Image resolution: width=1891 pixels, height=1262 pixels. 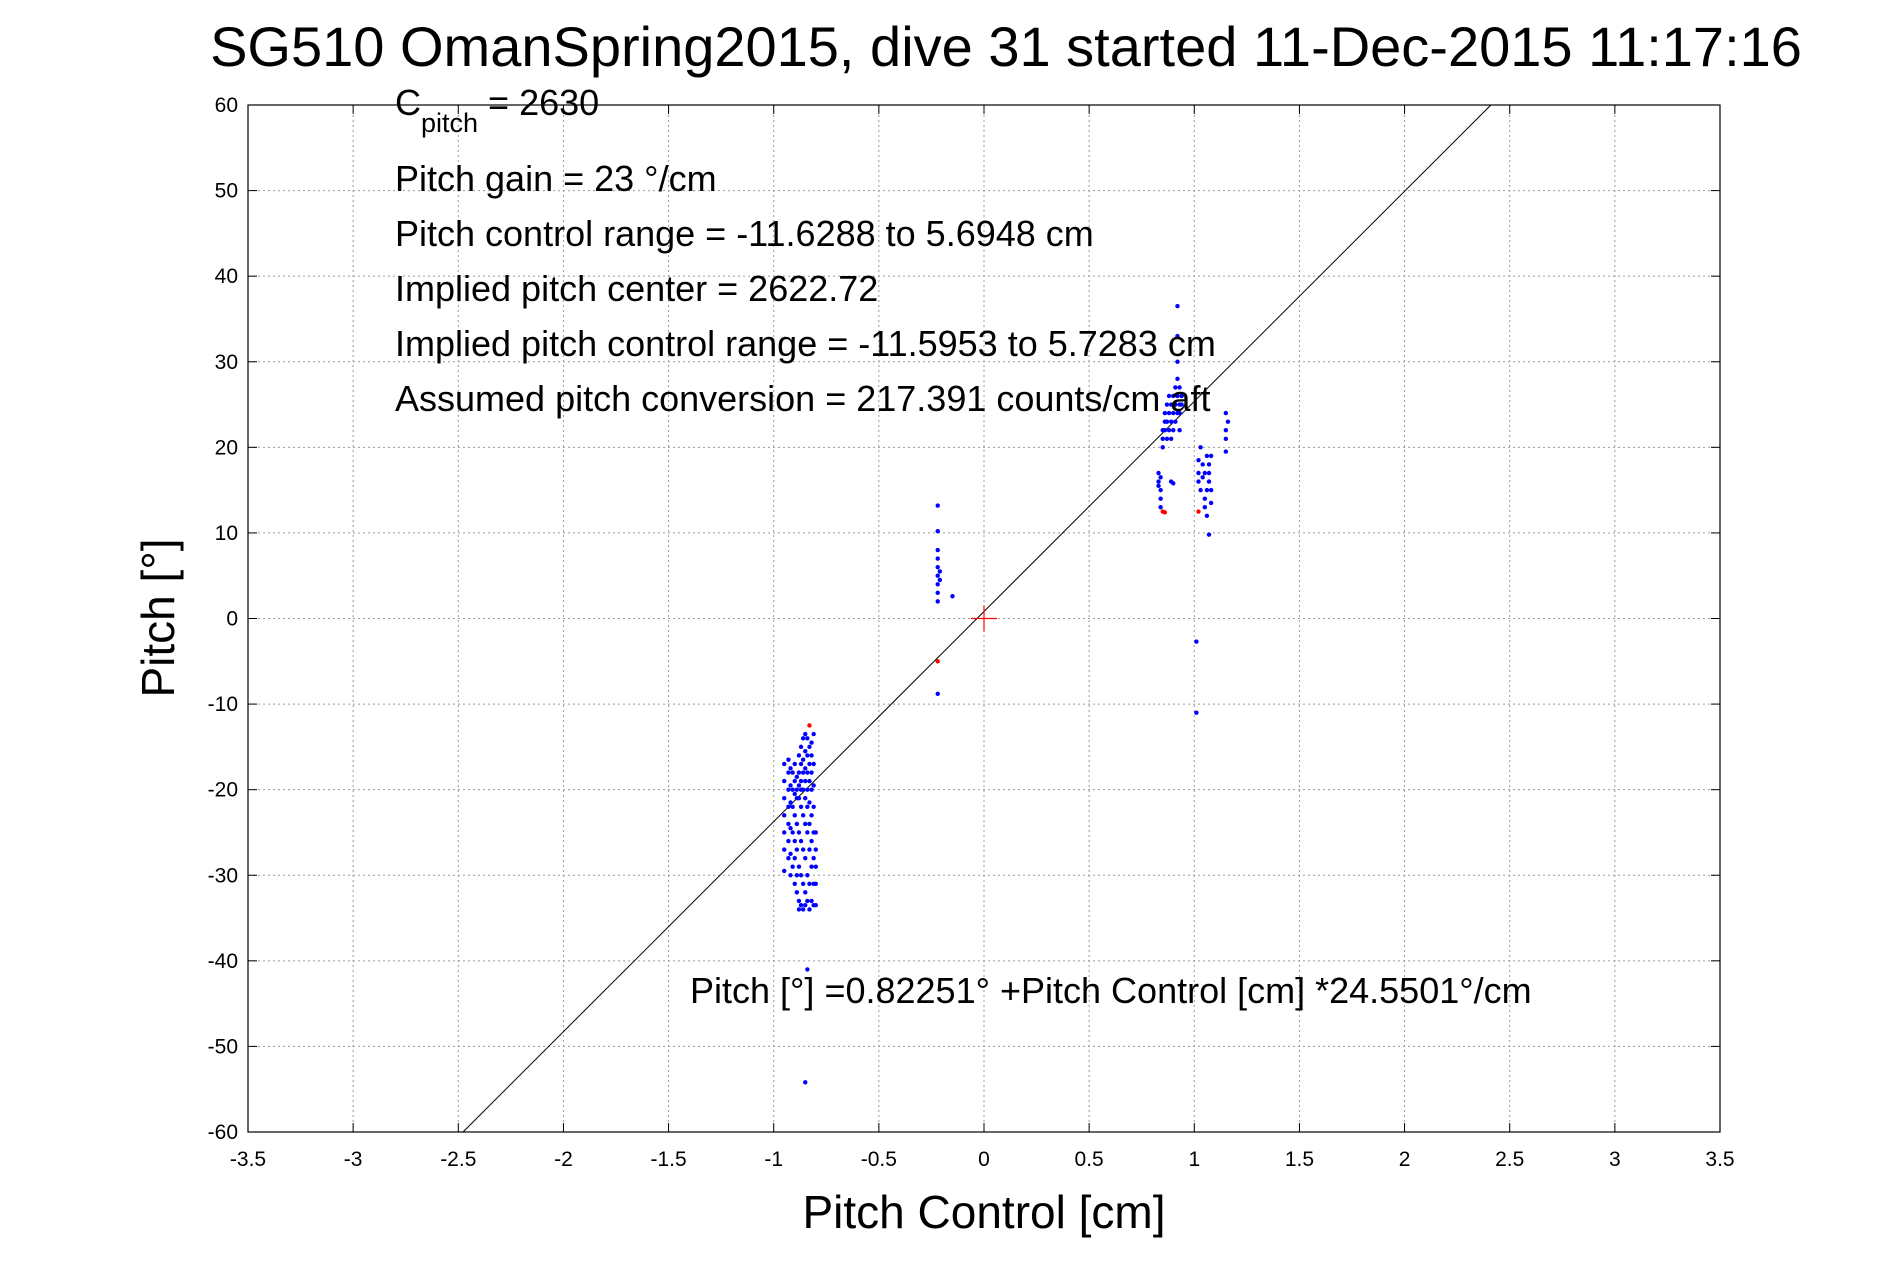 What do you see at coordinates (1615, 1159) in the screenshot?
I see `x-tick-label: 3` at bounding box center [1615, 1159].